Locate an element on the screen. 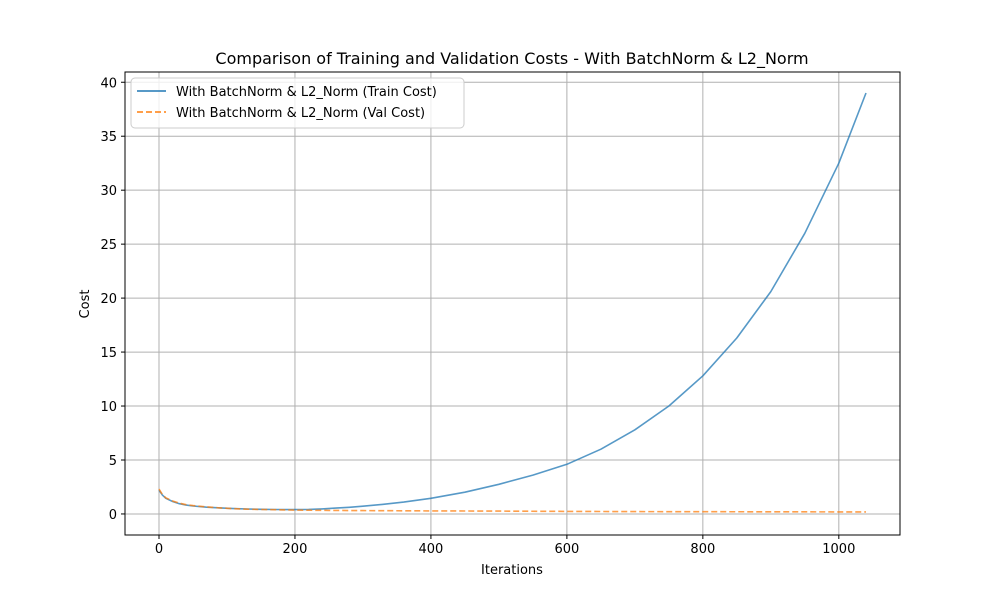 The height and width of the screenshot is (600, 1000). series-line-val-cost is located at coordinates (512, 500).